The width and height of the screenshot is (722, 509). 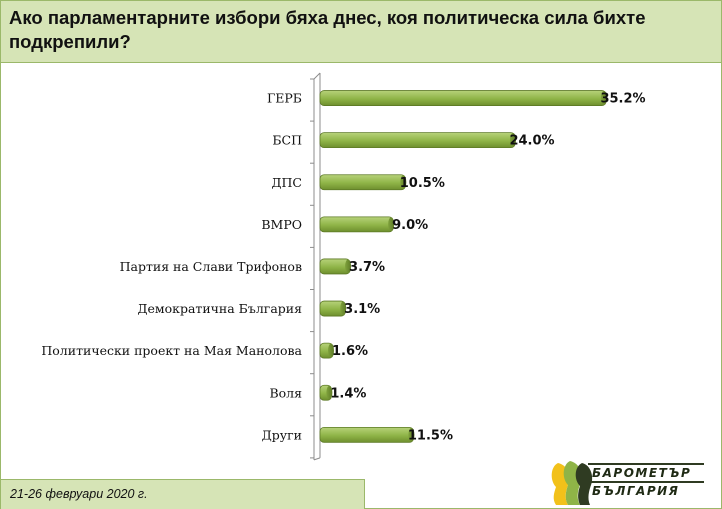 What do you see at coordinates (367, 267) in the screenshot?
I see `value-label: 3.7%` at bounding box center [367, 267].